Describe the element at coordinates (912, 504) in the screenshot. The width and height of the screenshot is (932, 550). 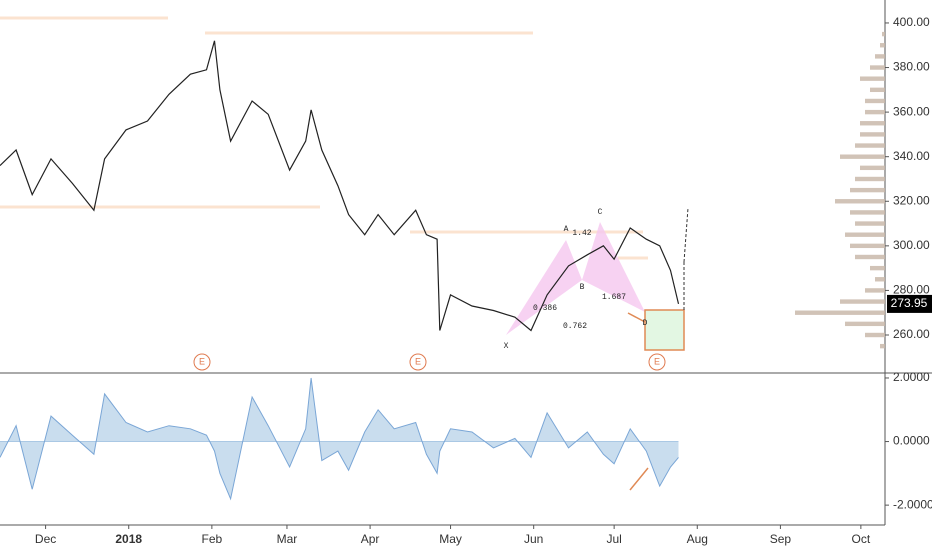
I see `y-tick-label: -2.0000` at that location.